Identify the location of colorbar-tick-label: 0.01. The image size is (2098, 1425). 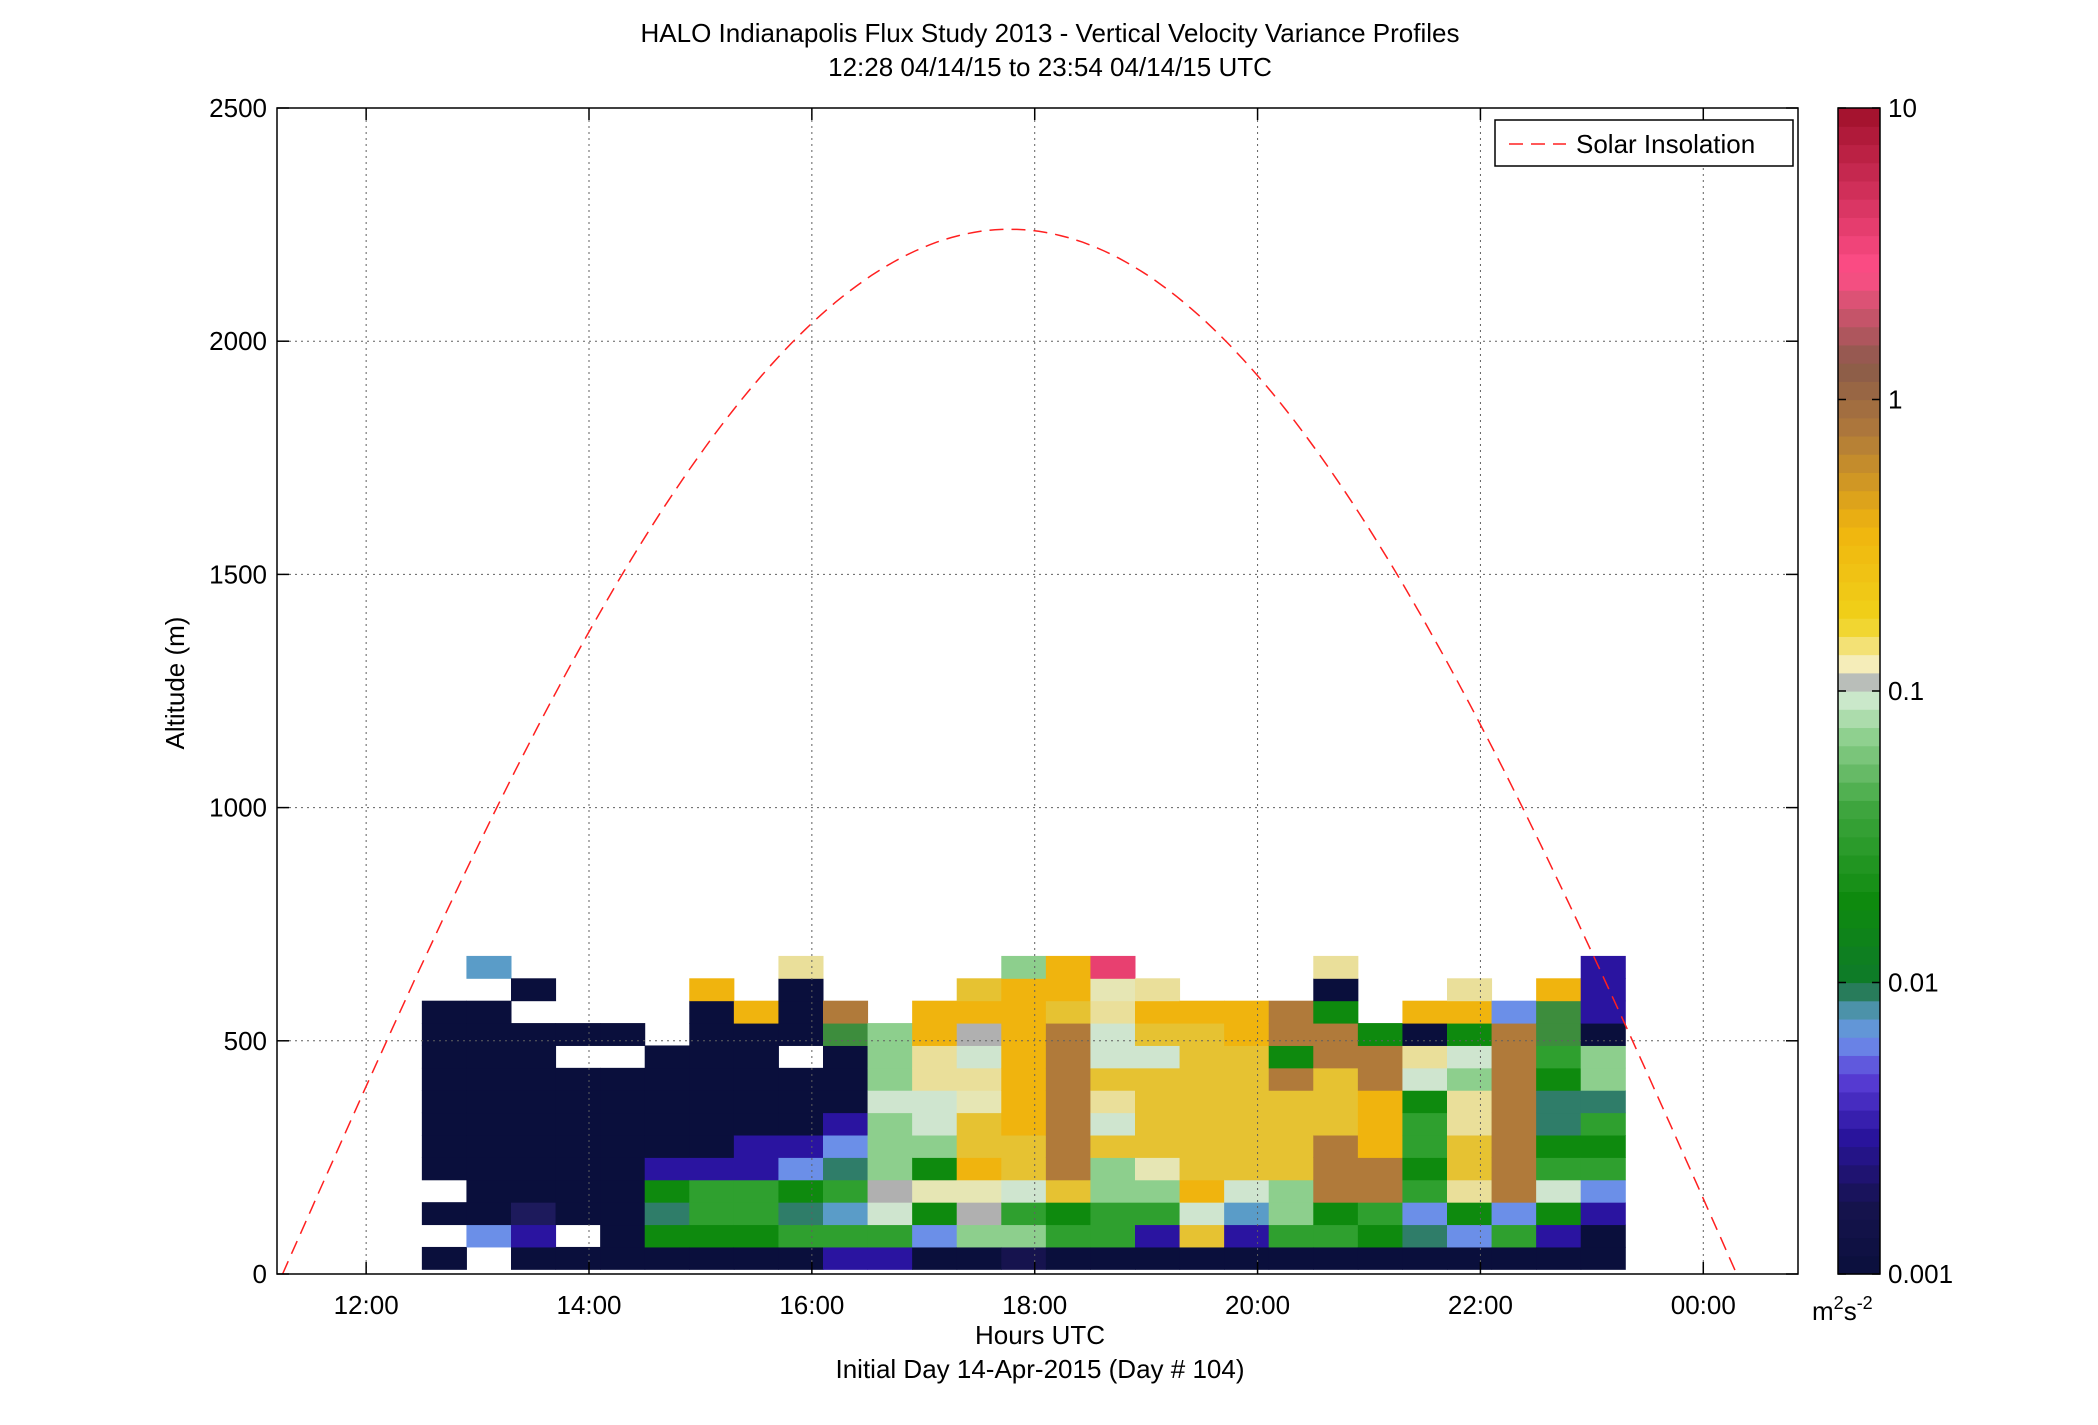
(1913, 983).